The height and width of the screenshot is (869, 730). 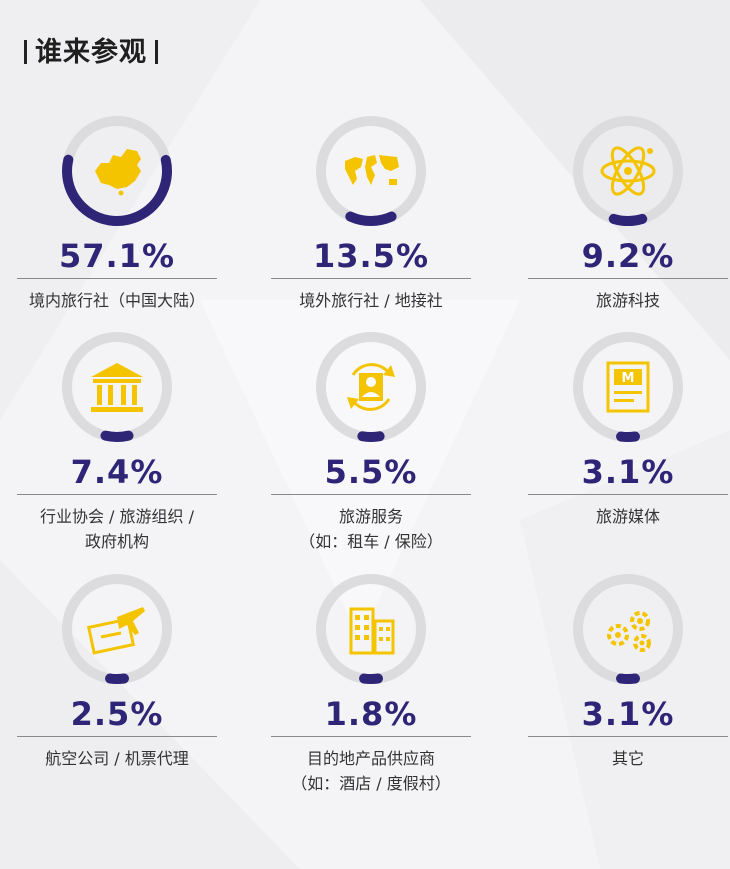 What do you see at coordinates (370, 516) in the screenshot?
I see `category-label-line1: 旅游服务` at bounding box center [370, 516].